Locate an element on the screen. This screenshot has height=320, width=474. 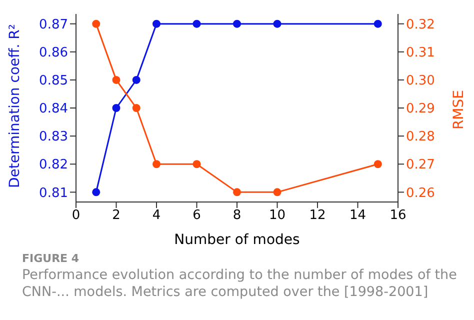
x-tick-label: 16 is located at coordinates (398, 216).